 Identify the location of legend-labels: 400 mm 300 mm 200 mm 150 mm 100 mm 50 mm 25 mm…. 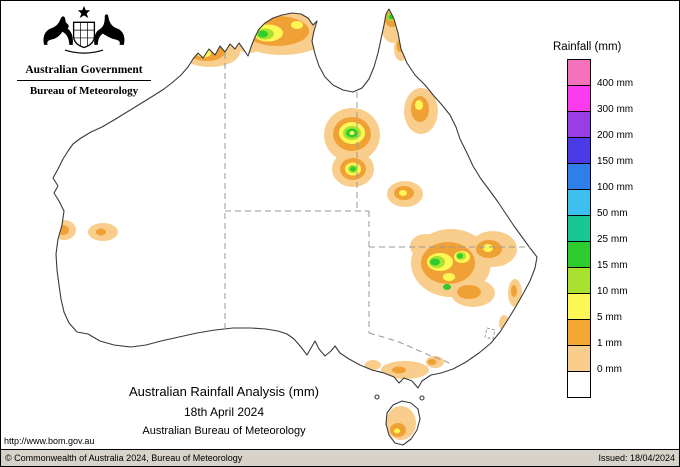
(624, 229).